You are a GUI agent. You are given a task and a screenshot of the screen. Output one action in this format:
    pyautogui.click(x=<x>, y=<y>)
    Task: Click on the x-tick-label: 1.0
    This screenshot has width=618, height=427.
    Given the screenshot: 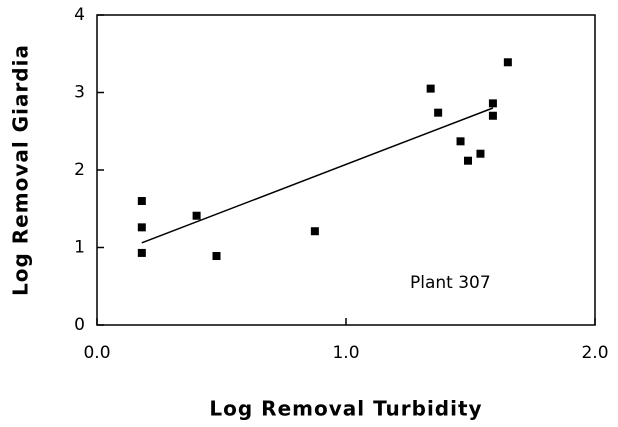 What is the action you would take?
    pyautogui.click(x=345, y=353)
    